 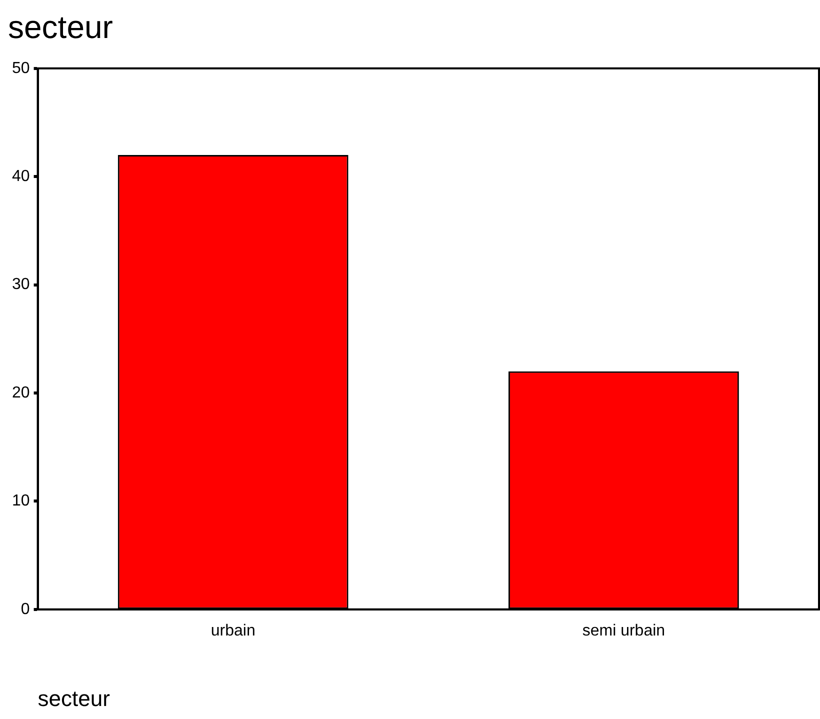 What do you see at coordinates (61, 27) in the screenshot?
I see `chart-title: secteur` at bounding box center [61, 27].